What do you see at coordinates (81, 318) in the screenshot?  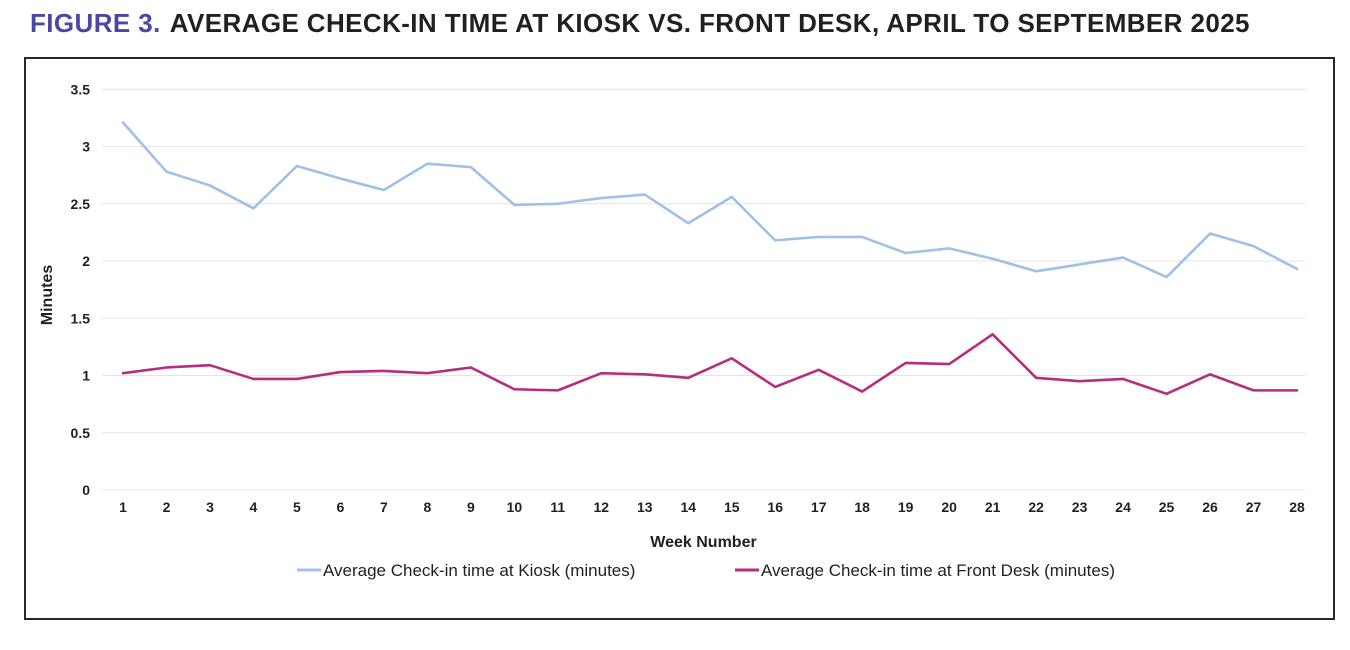 I see `y-tick-label: 1.5` at bounding box center [81, 318].